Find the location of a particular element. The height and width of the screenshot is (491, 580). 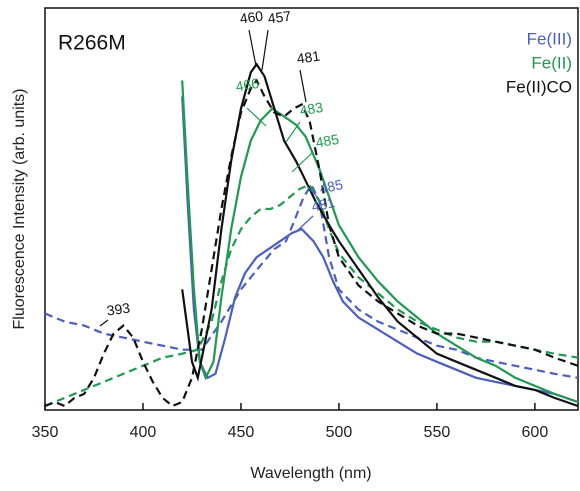

legend-entry: Fe(II)CO is located at coordinates (539, 86).